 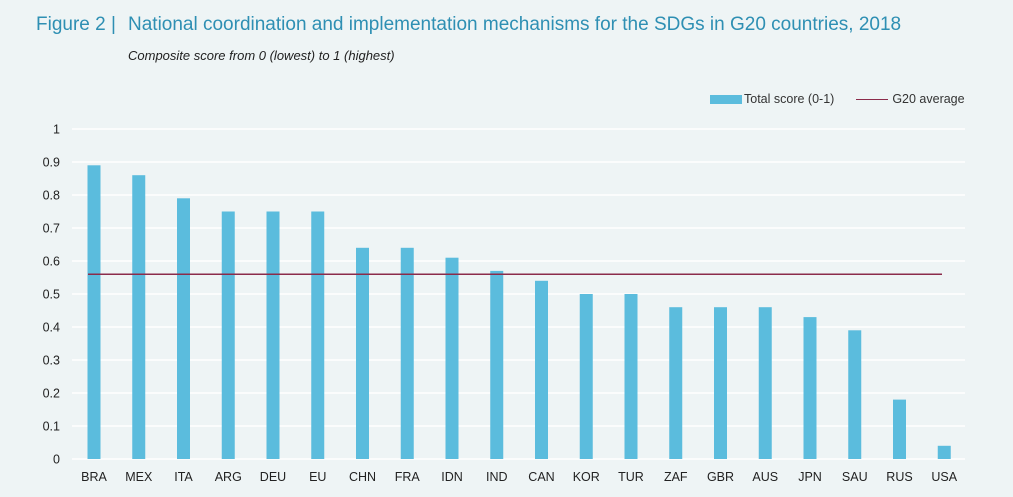 I want to click on bar-eu, so click(x=318, y=335).